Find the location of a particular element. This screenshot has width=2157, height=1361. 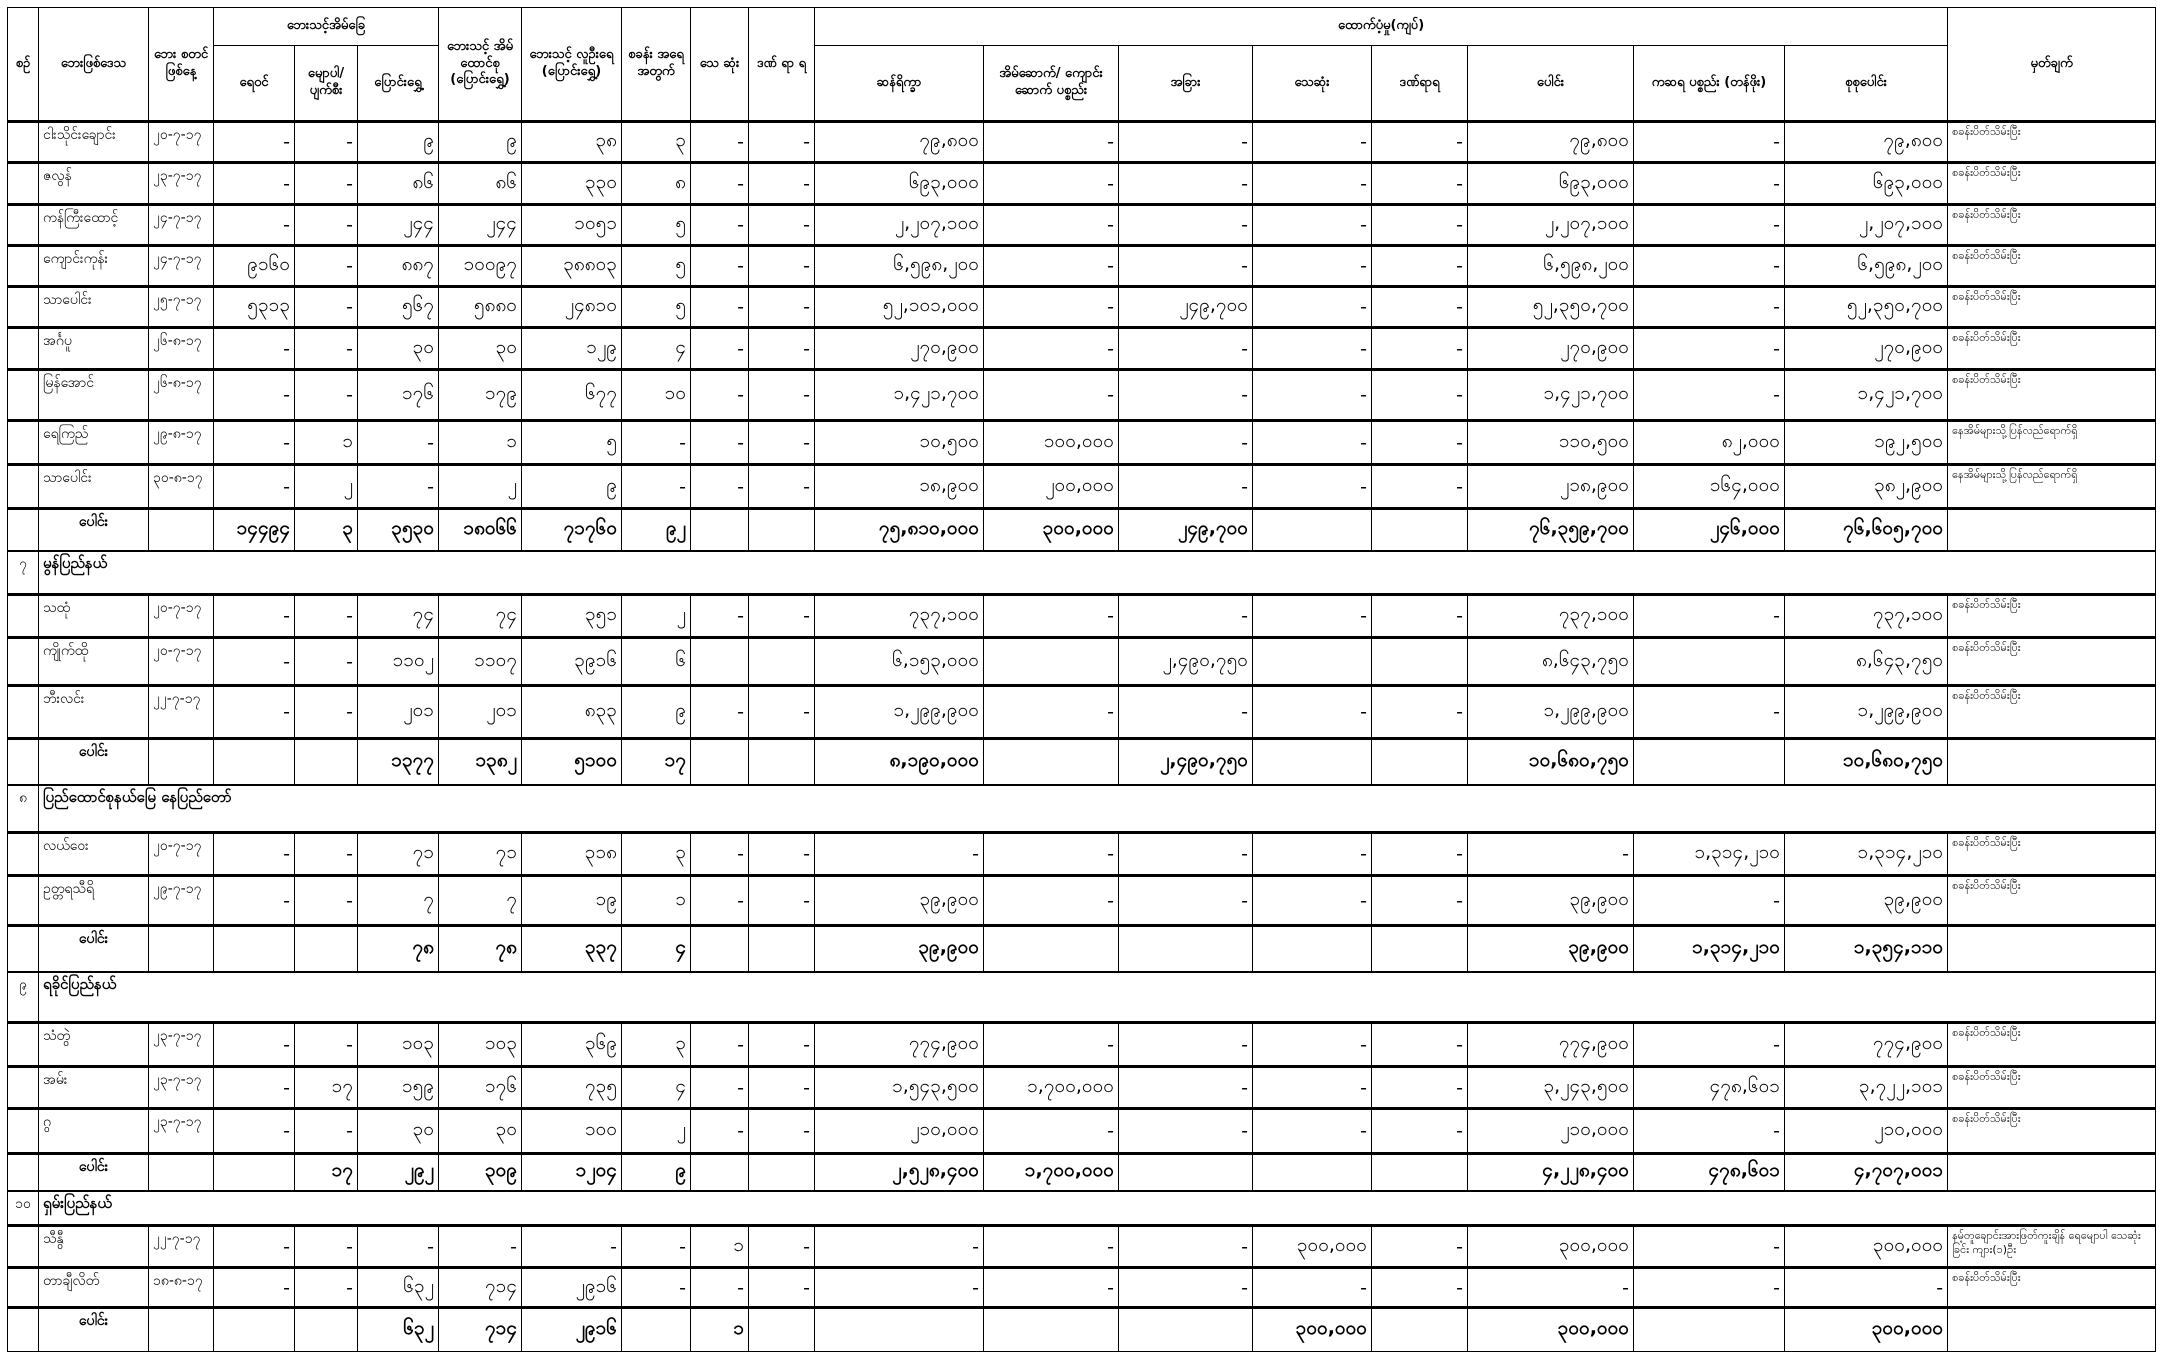

cell-destroyed is located at coordinates (326, 948).